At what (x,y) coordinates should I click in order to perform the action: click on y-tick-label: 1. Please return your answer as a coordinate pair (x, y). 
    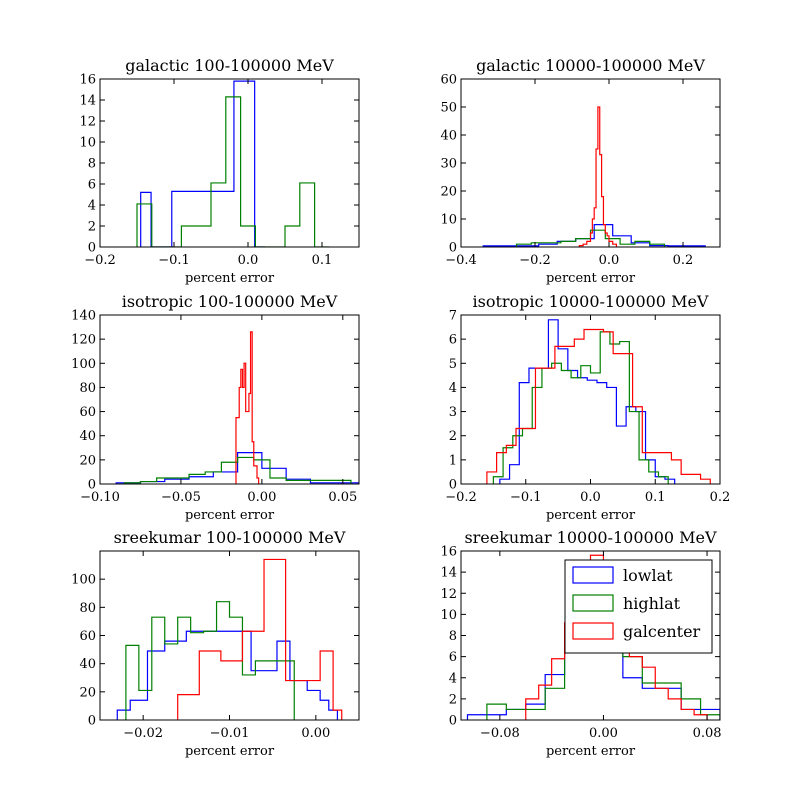
    Looking at the image, I should click on (453, 460).